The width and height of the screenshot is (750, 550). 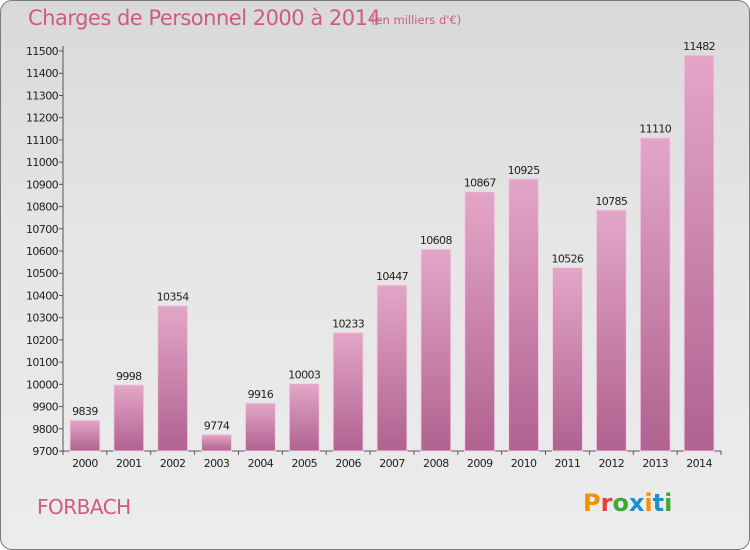 I want to click on data-label: 11110, so click(x=655, y=129).